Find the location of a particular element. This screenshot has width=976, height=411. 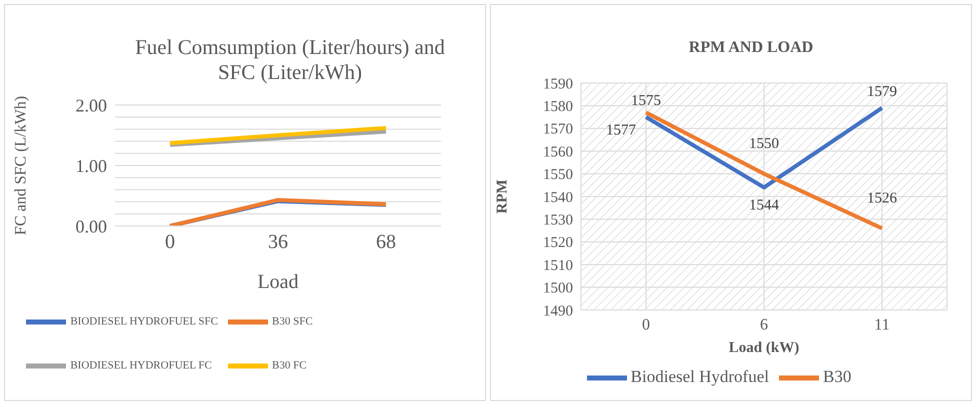

y-tick-label: 0.00 is located at coordinates (91, 226).